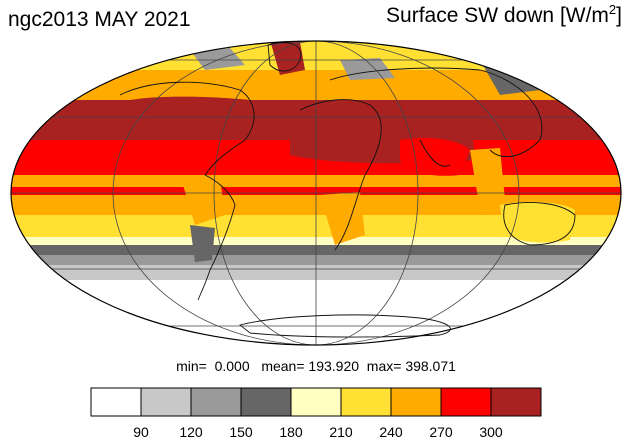 The height and width of the screenshot is (444, 632). I want to click on max-label: max=, so click(384, 366).